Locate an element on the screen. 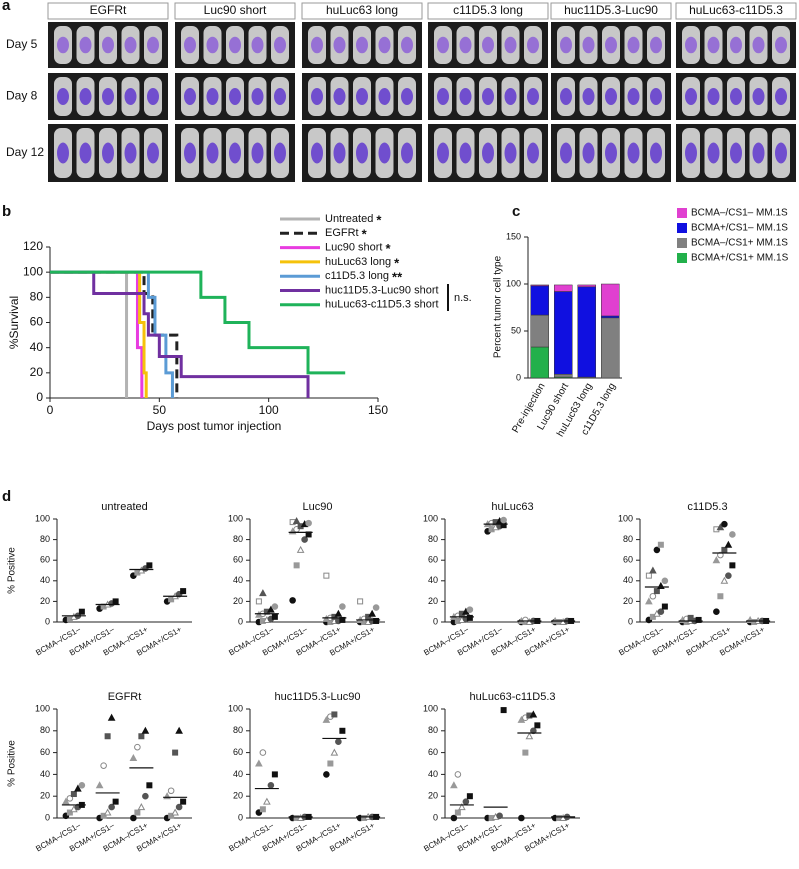 The image size is (799, 869). column-header: EGFRt is located at coordinates (108, 10).